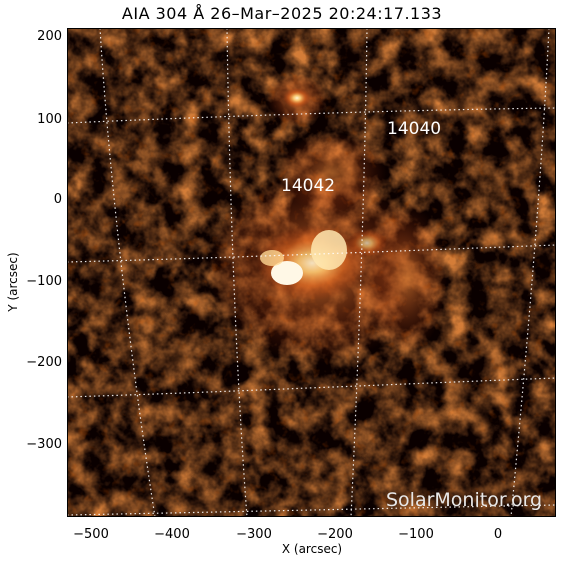 The height and width of the screenshot is (564, 564). What do you see at coordinates (49, 36) in the screenshot?
I see `y-tick-label: 200` at bounding box center [49, 36].